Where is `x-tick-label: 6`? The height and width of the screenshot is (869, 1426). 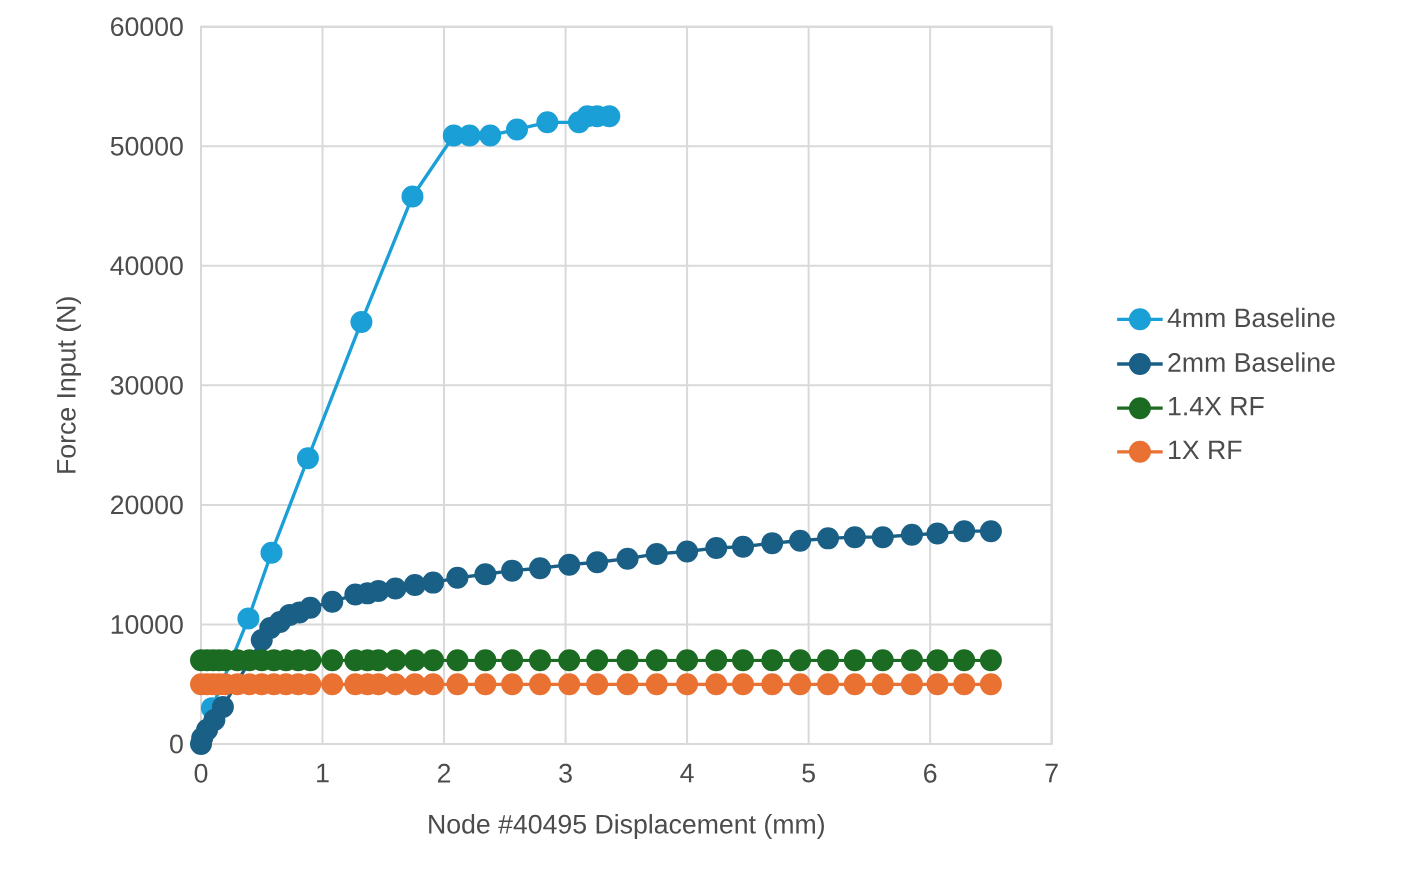 x-tick-label: 6 is located at coordinates (930, 773).